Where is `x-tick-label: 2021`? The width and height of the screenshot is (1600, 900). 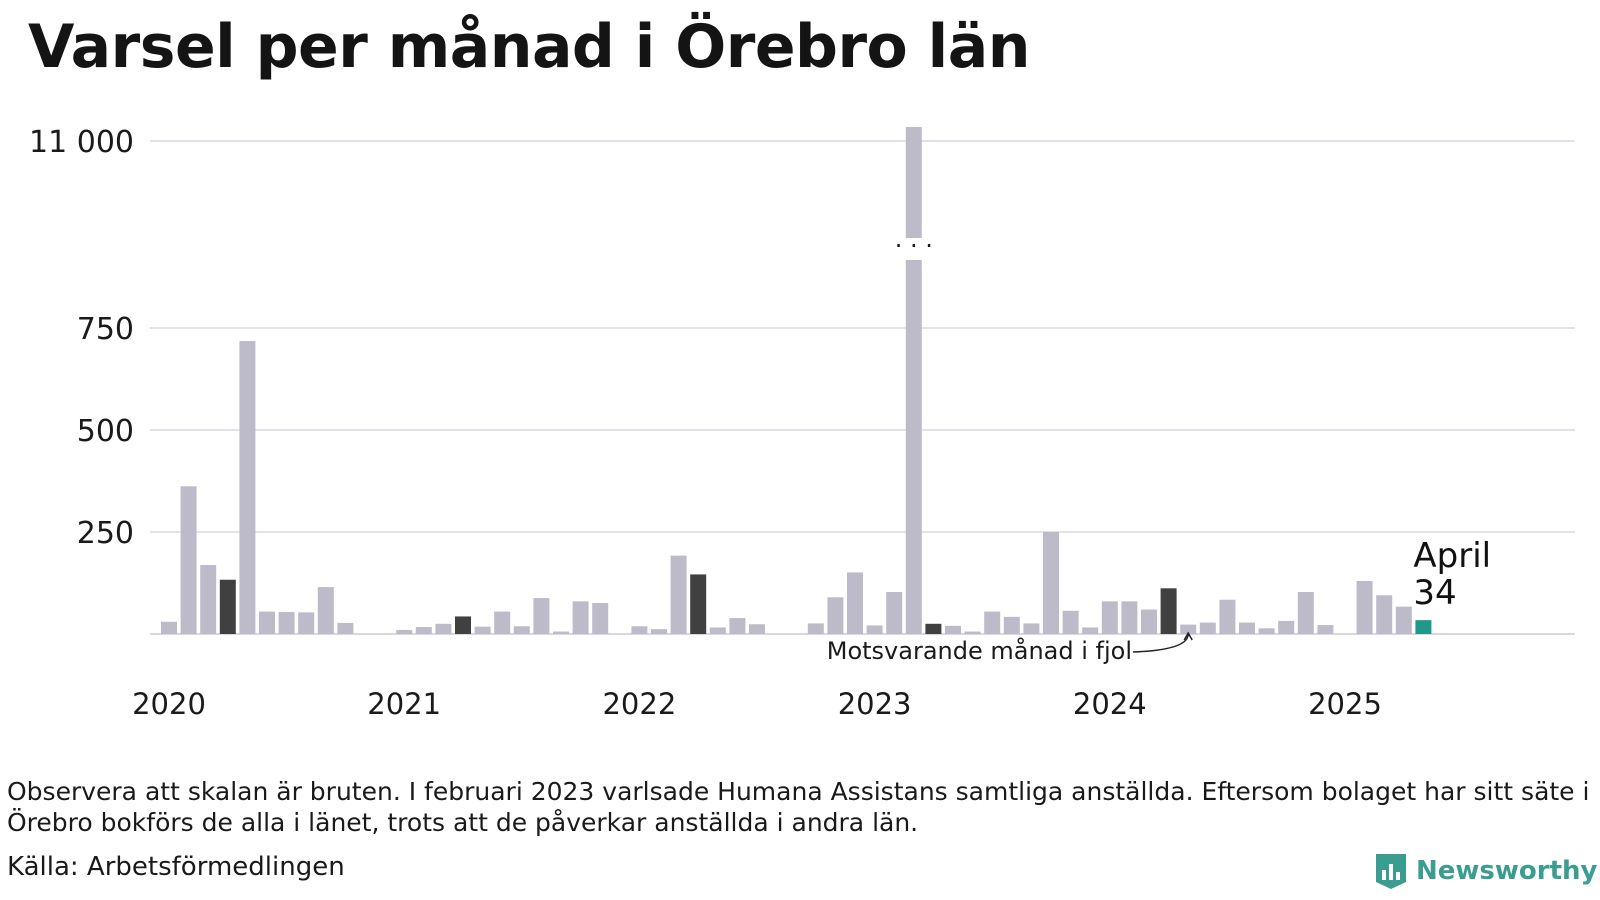
x-tick-label: 2021 is located at coordinates (404, 704).